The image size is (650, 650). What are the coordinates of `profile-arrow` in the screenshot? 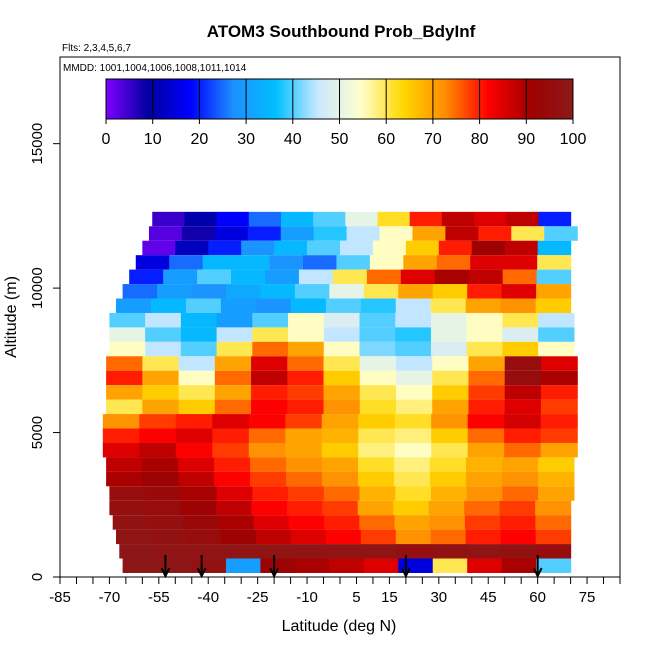 It's located at (274, 567).